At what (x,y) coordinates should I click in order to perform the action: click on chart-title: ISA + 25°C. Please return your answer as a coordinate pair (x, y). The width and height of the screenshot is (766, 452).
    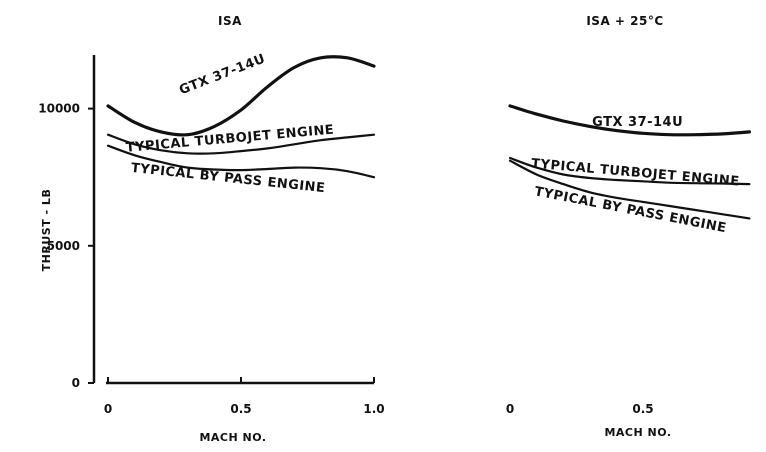
    Looking at the image, I should click on (624, 21).